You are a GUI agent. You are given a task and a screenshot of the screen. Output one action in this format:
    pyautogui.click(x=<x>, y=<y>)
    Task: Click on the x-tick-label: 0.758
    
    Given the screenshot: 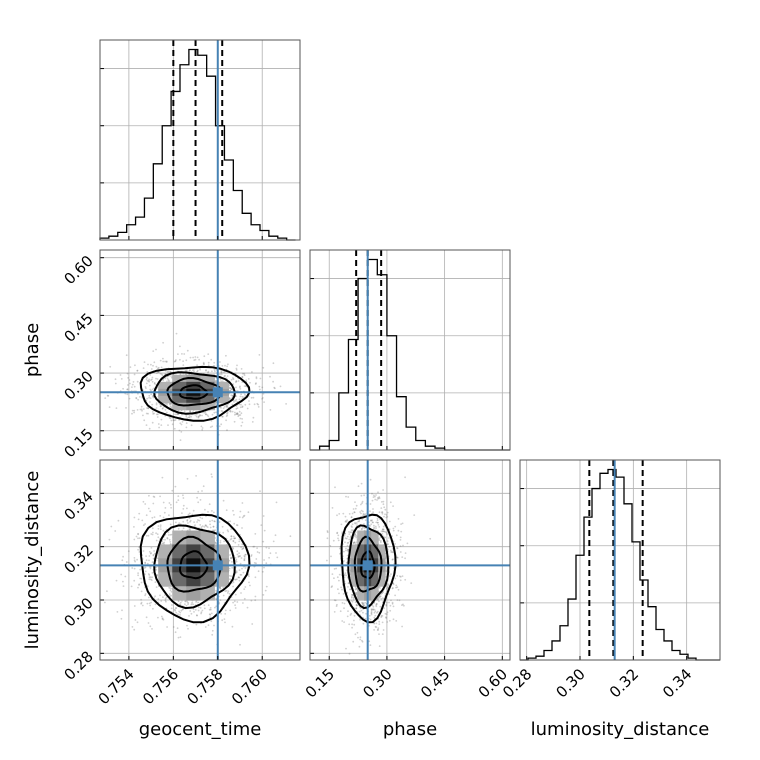 What is the action you would take?
    pyautogui.click(x=205, y=686)
    